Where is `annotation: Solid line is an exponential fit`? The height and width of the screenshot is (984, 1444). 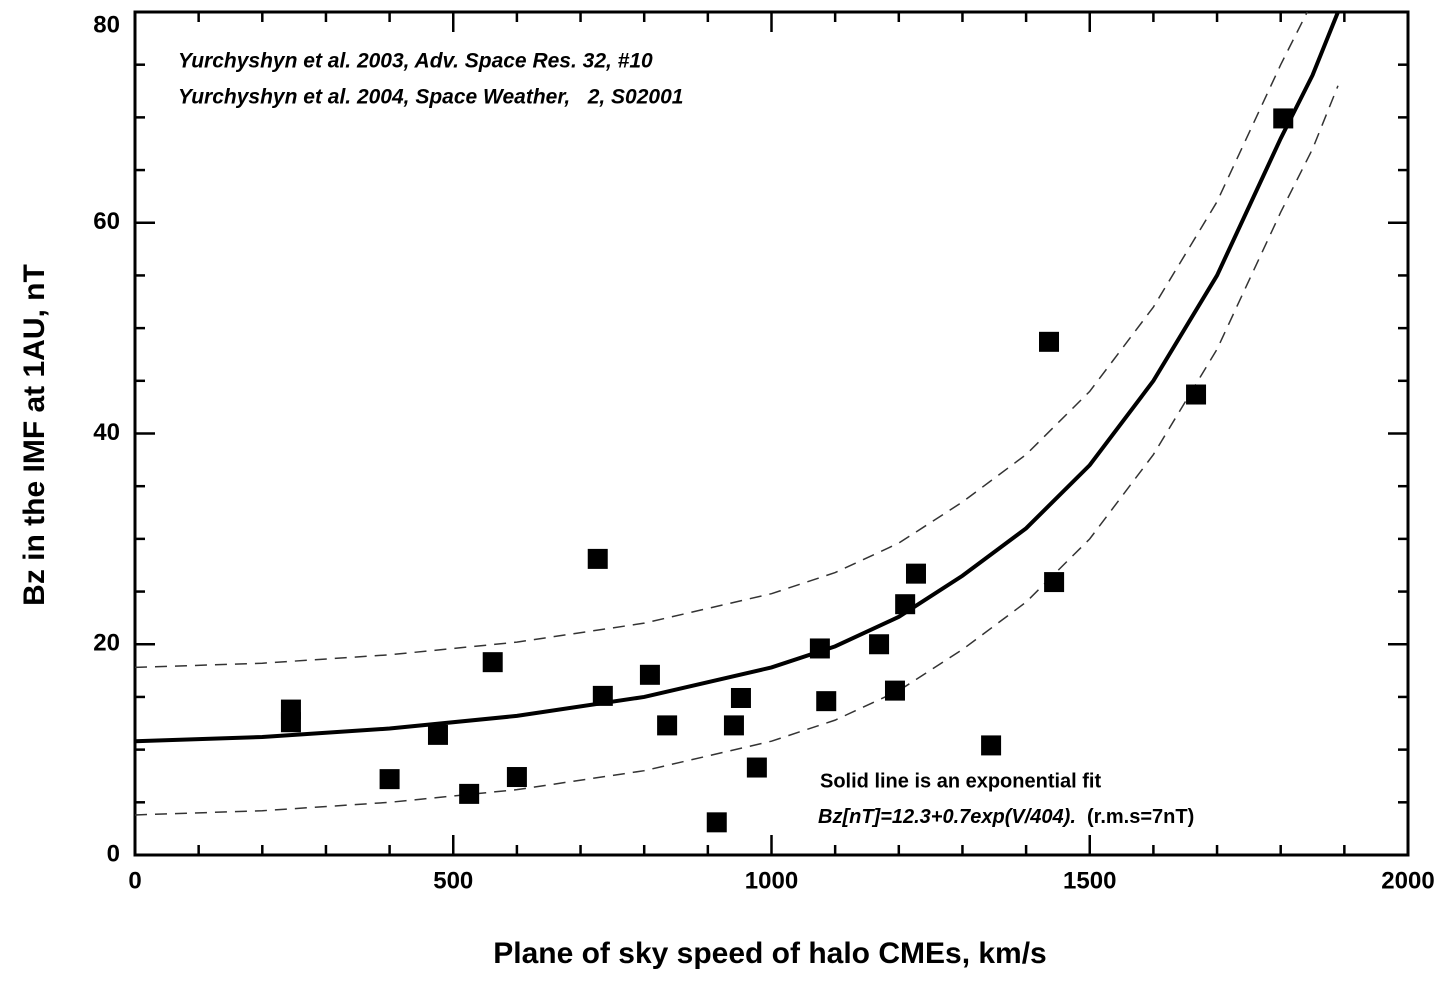 annotation: Solid line is an exponential fit is located at coordinates (960, 781).